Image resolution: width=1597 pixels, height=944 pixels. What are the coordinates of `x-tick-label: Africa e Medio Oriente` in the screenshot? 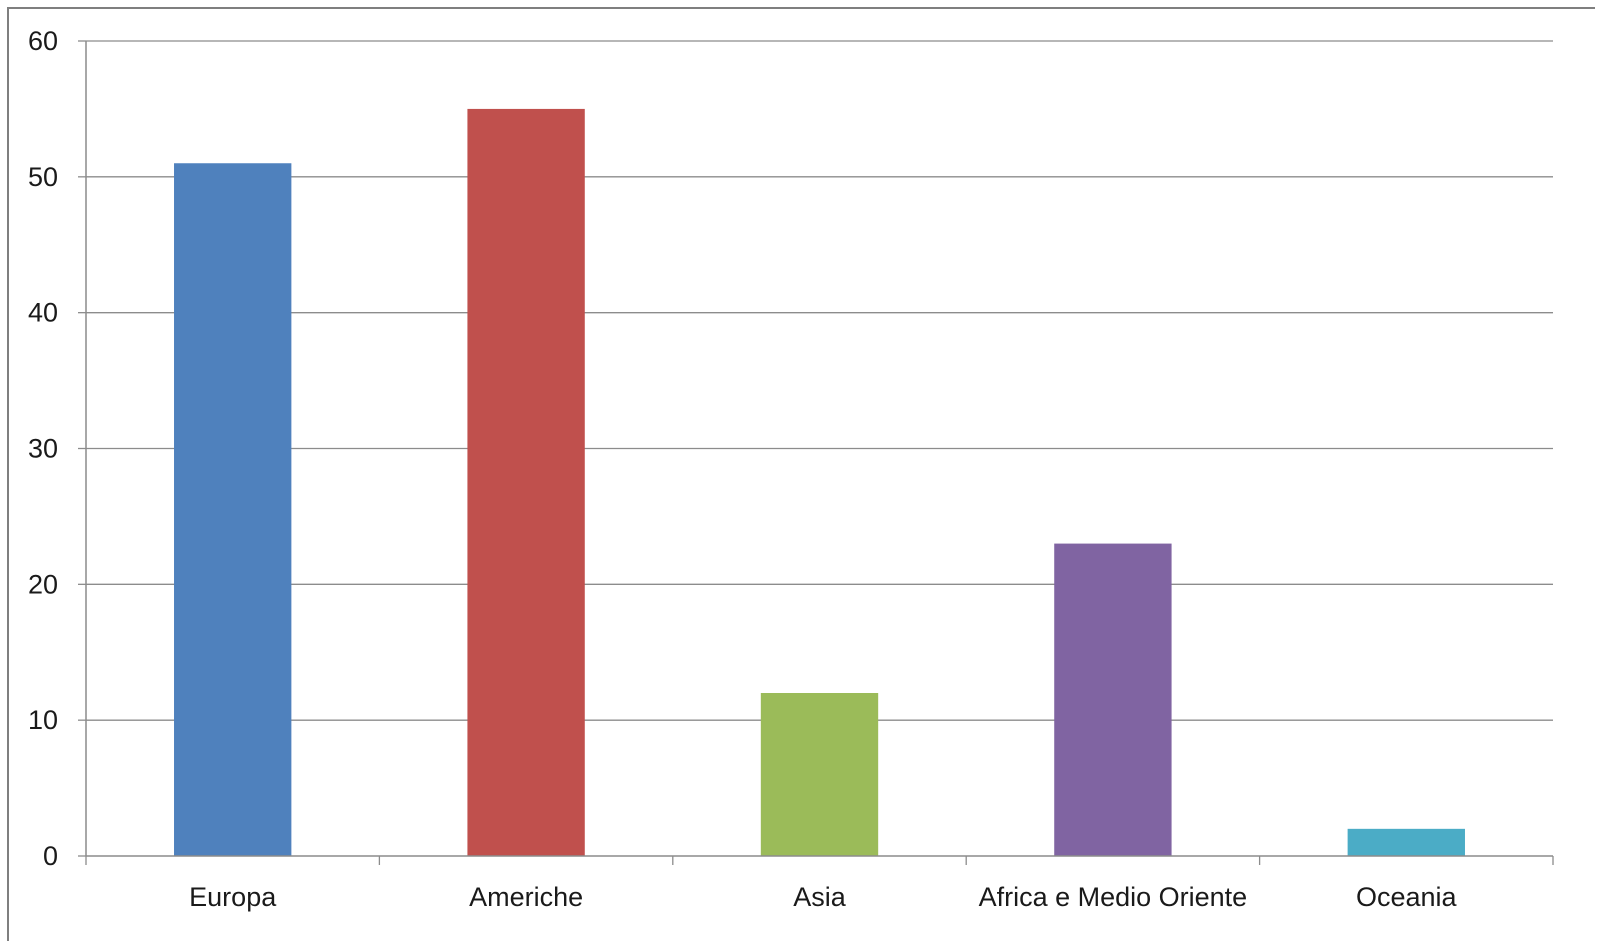 It's located at (1113, 897).